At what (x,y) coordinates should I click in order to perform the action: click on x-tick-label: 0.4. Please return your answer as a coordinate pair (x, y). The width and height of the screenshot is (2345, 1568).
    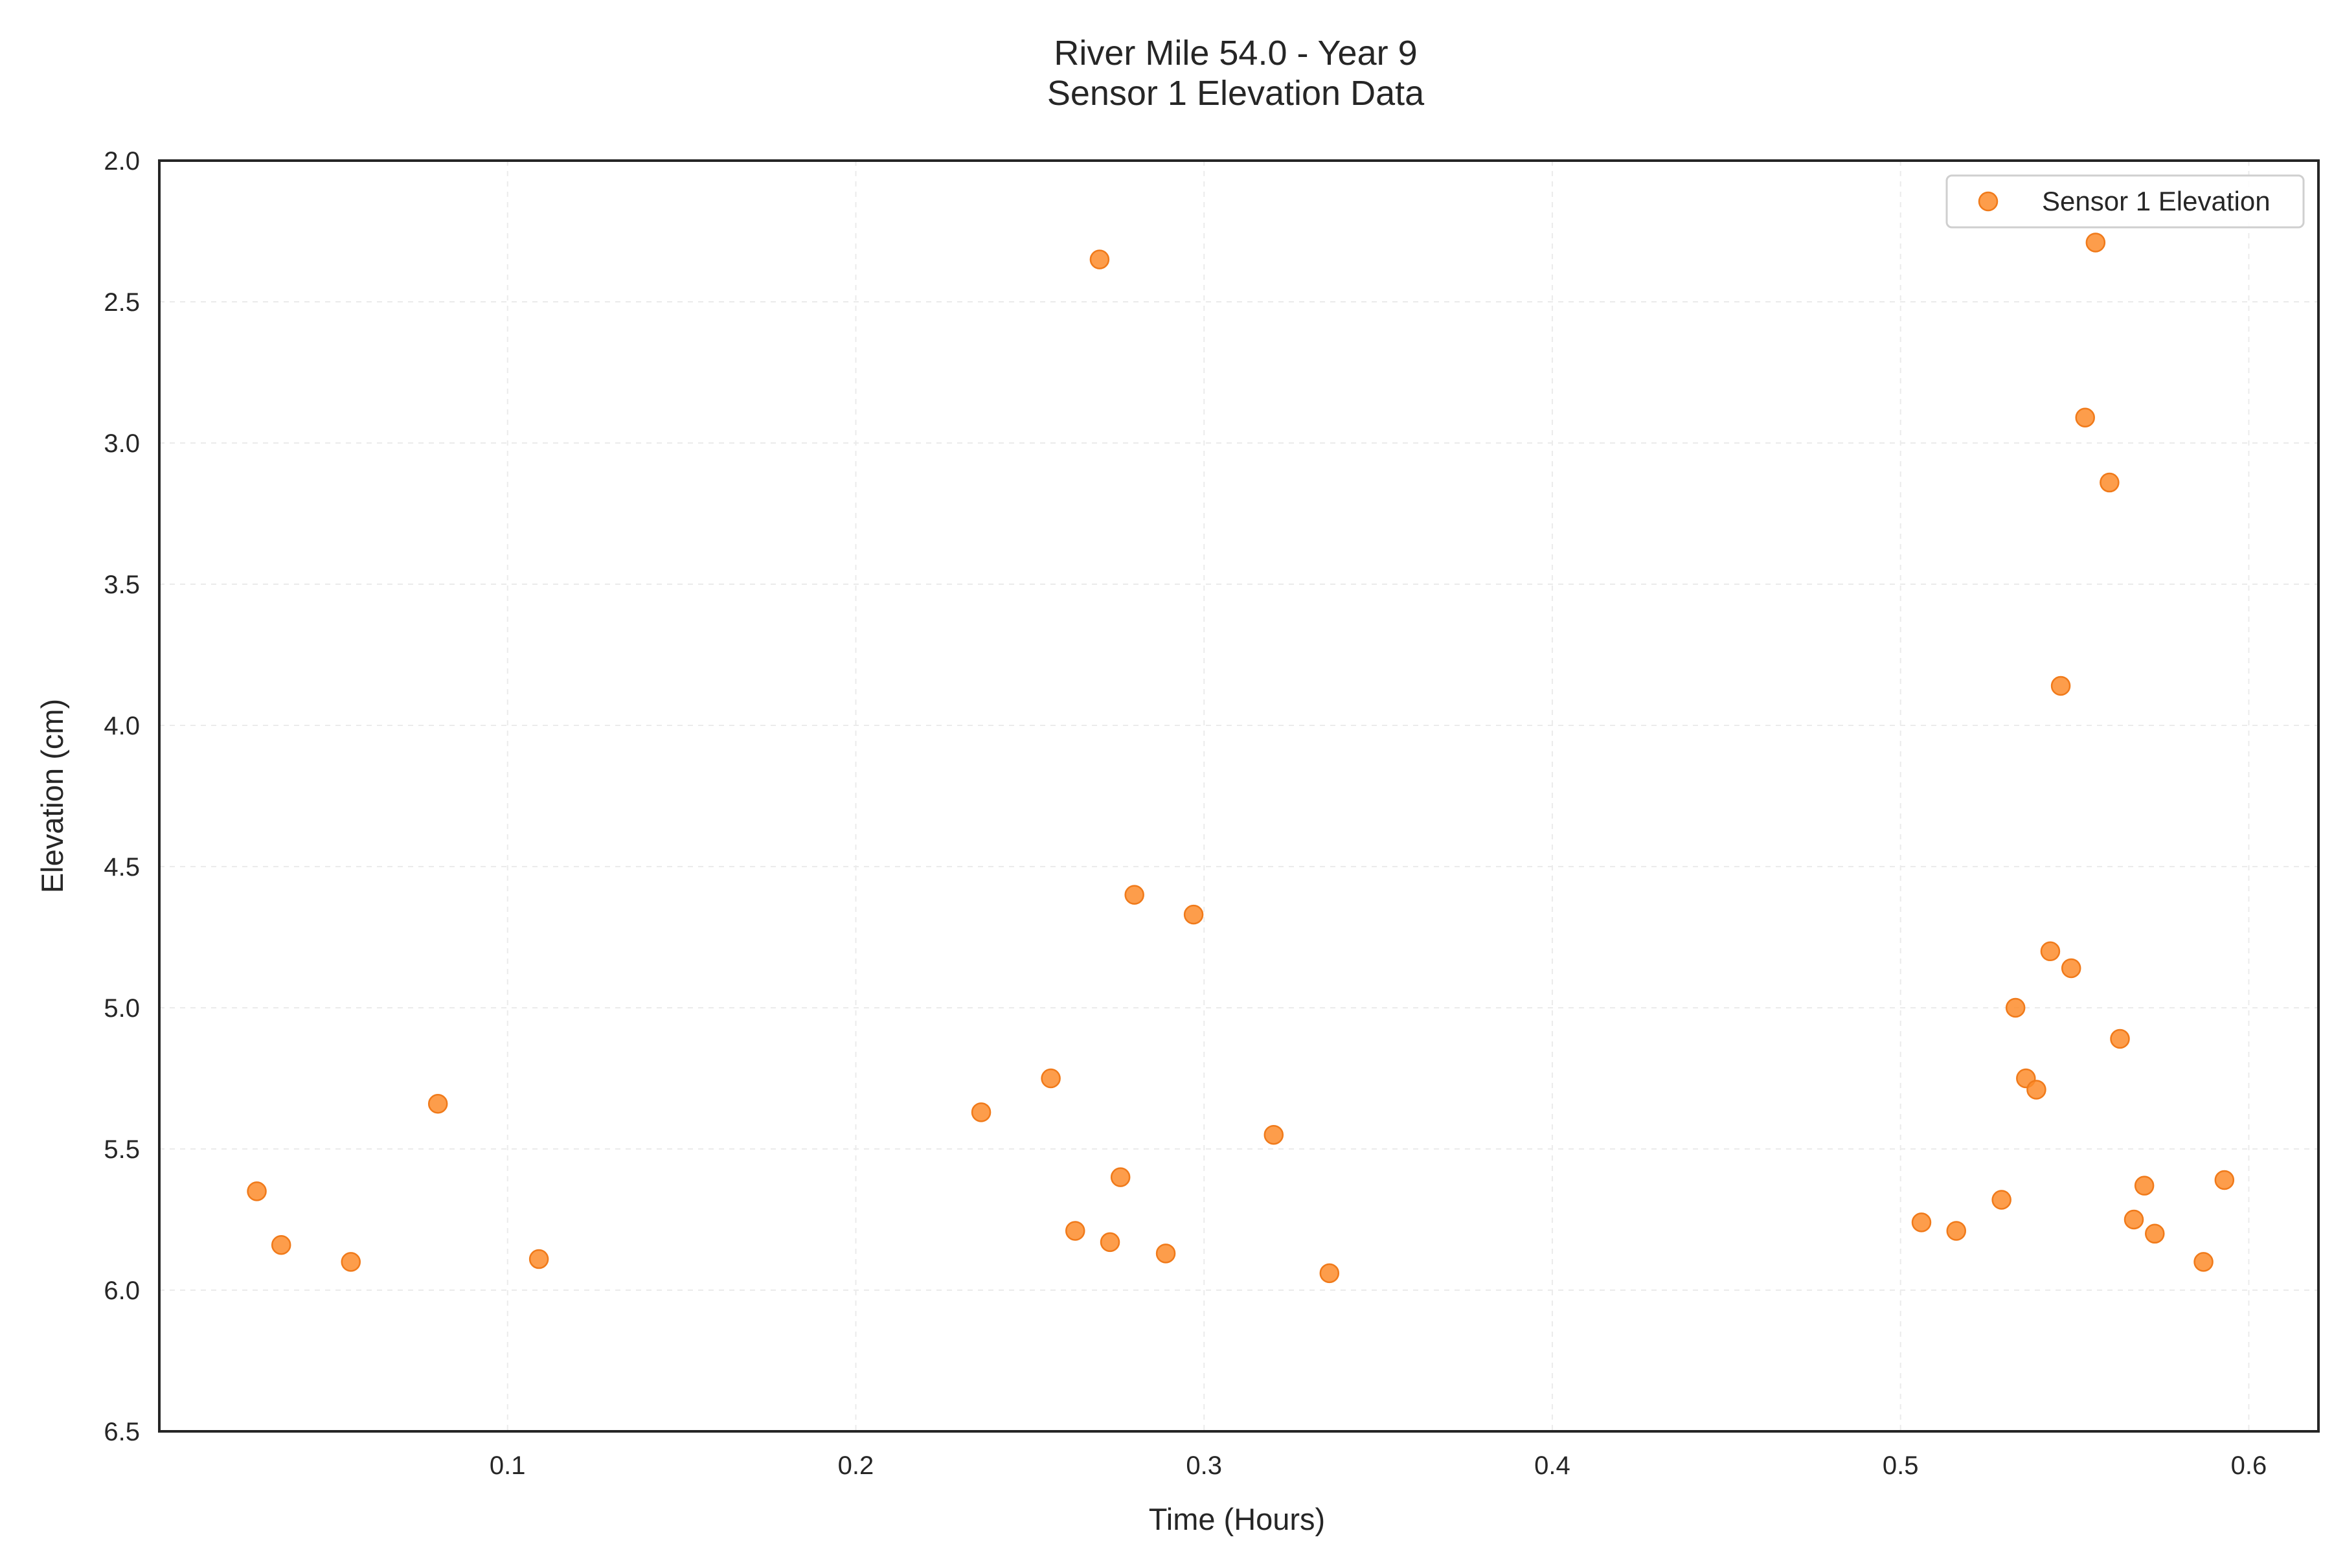
    Looking at the image, I should click on (1552, 1466).